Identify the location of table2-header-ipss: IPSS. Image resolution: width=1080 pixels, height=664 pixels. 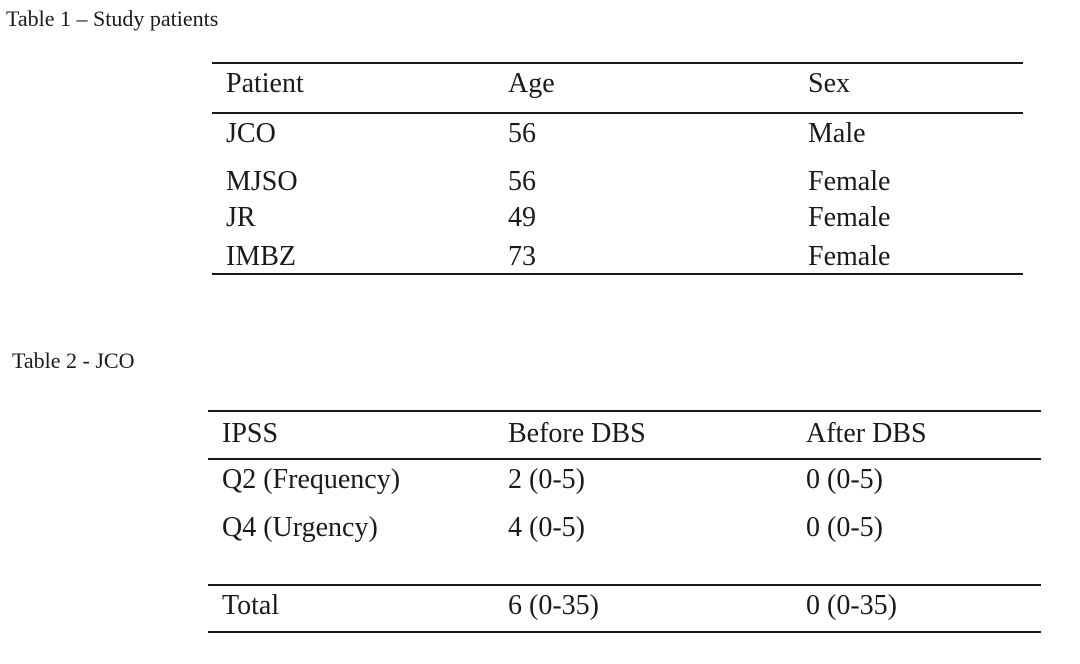
(250, 433).